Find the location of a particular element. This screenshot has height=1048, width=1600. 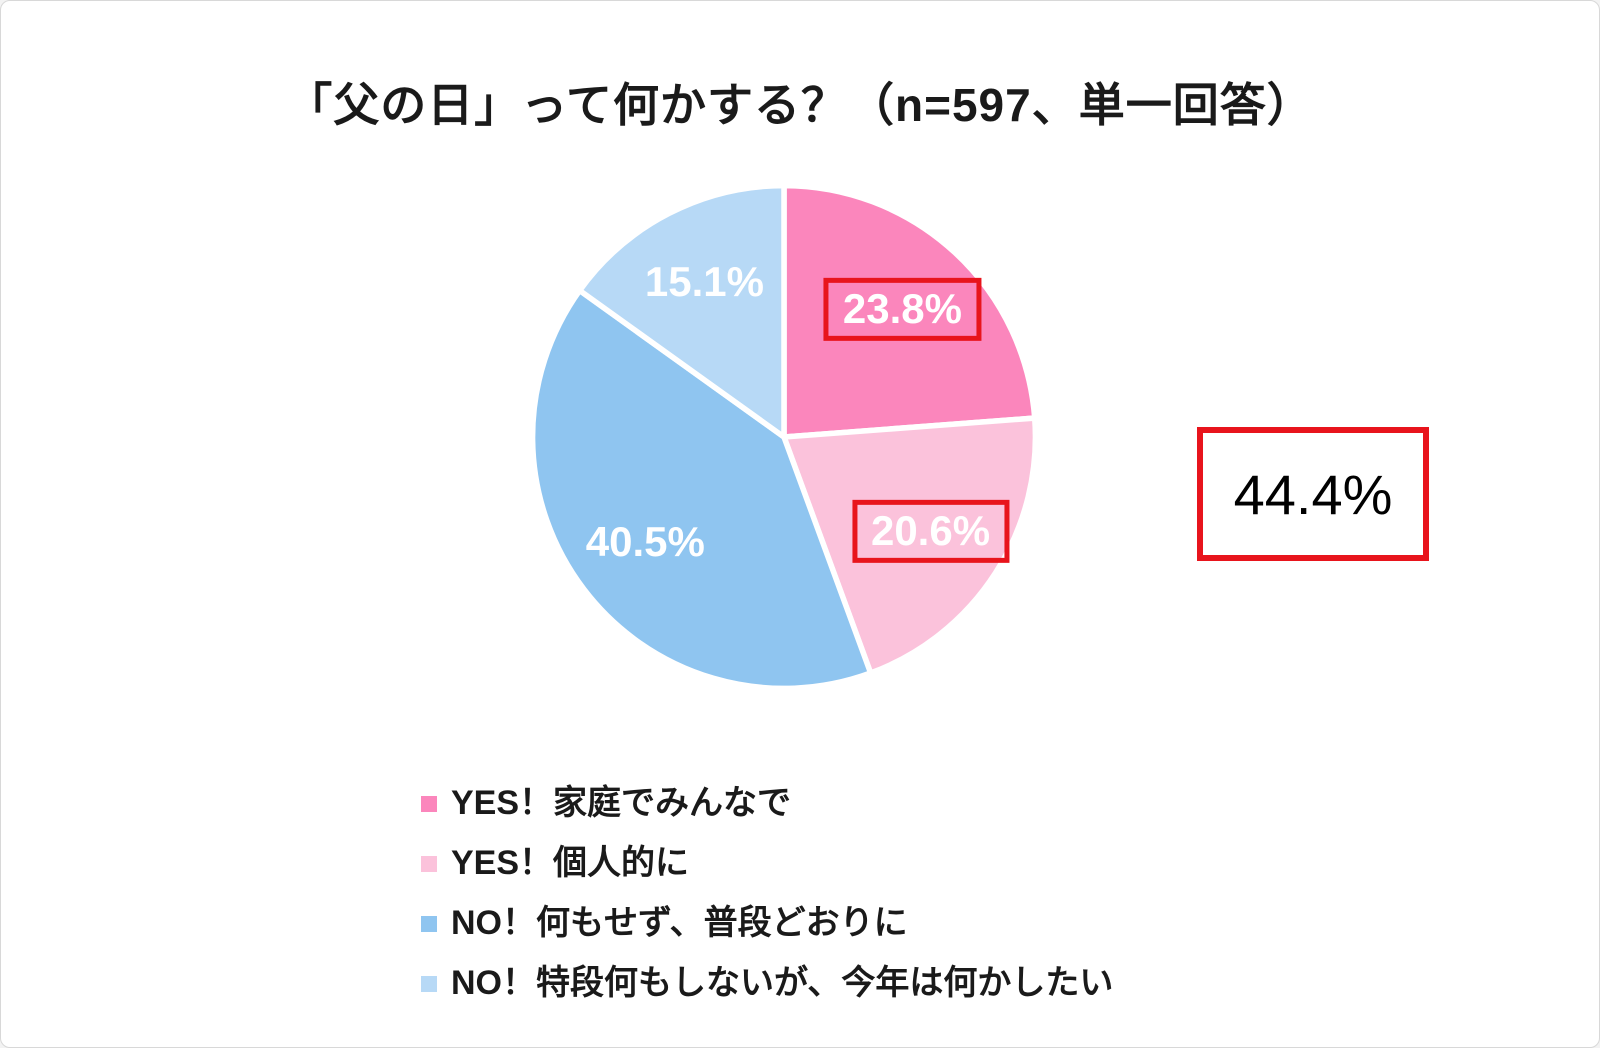

legend-label: NO！何もせず、普段どおりに is located at coordinates (679, 923).